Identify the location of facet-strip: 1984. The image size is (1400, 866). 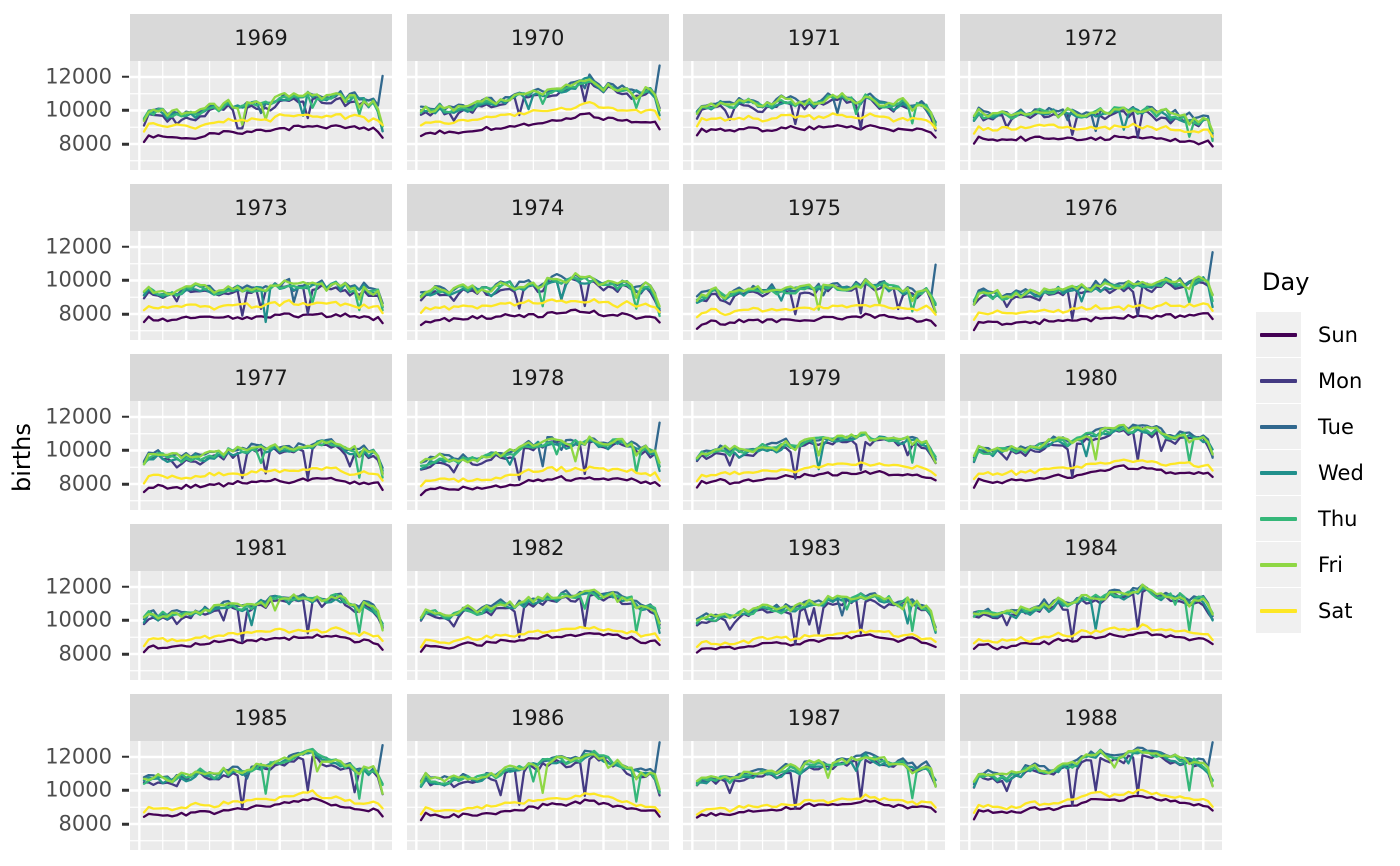
(1091, 547).